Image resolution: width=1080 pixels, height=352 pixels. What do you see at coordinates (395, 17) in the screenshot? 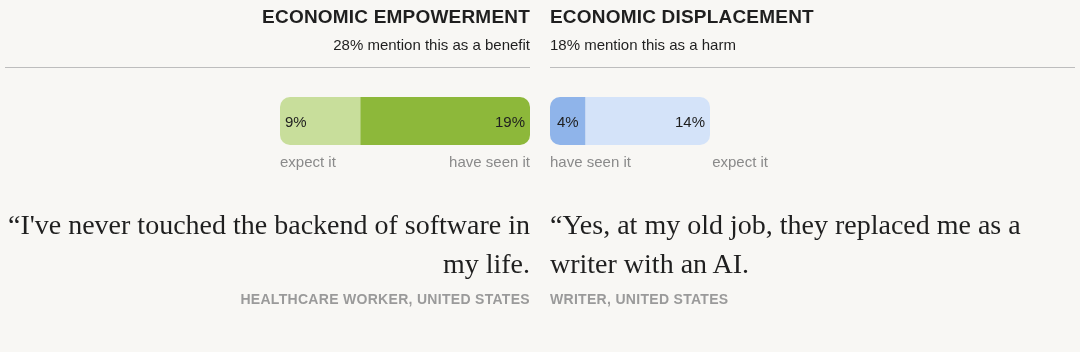
I see `chart-title: ECONOMIC EMPOWERMENT` at bounding box center [395, 17].